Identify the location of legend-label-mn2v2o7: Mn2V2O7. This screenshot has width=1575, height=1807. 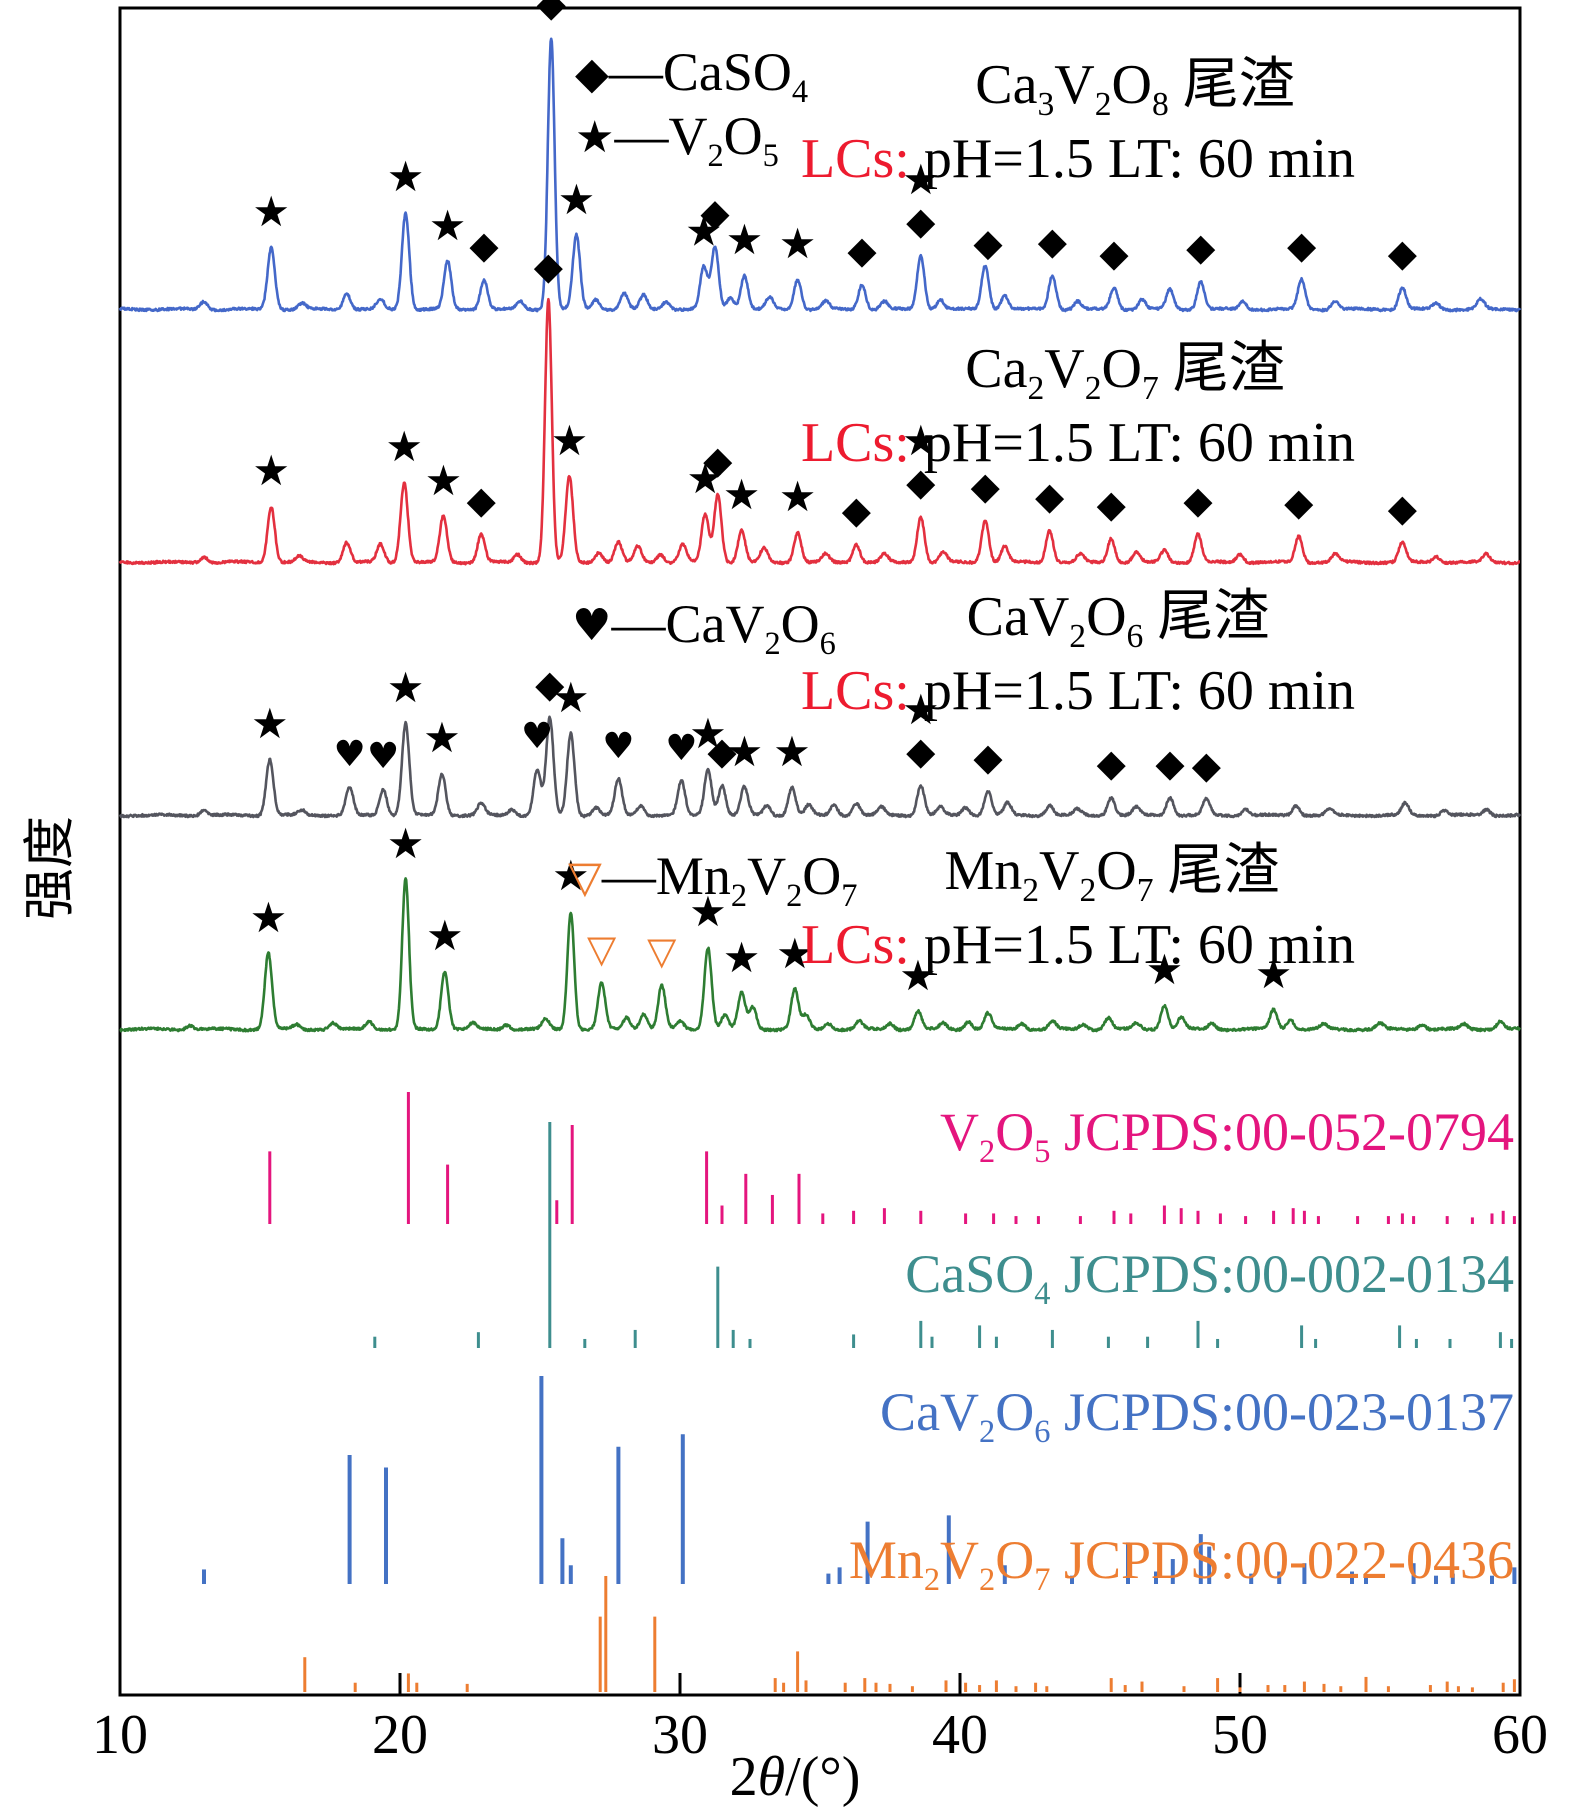
(756, 880).